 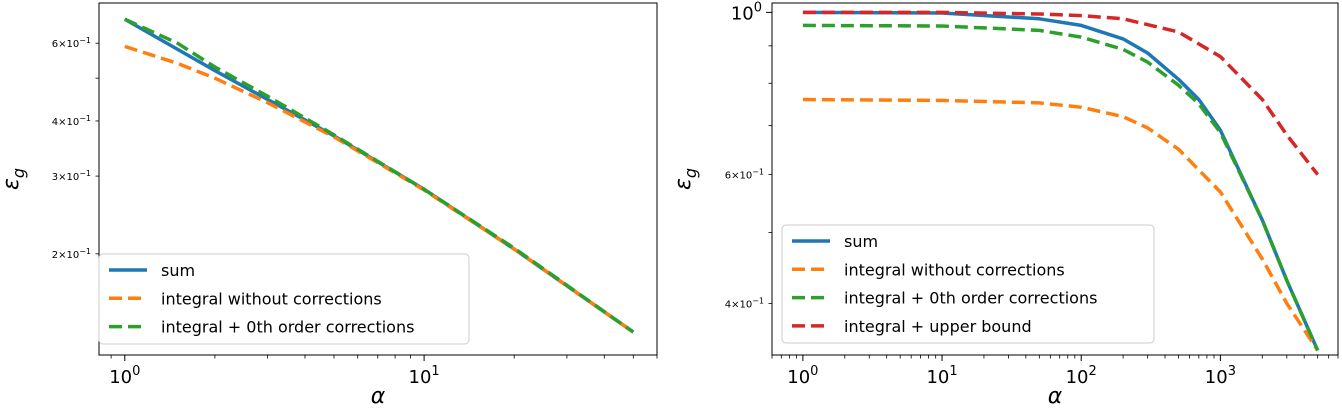 What do you see at coordinates (746, 12) in the screenshot?
I see `y-tick-label: 100` at bounding box center [746, 12].